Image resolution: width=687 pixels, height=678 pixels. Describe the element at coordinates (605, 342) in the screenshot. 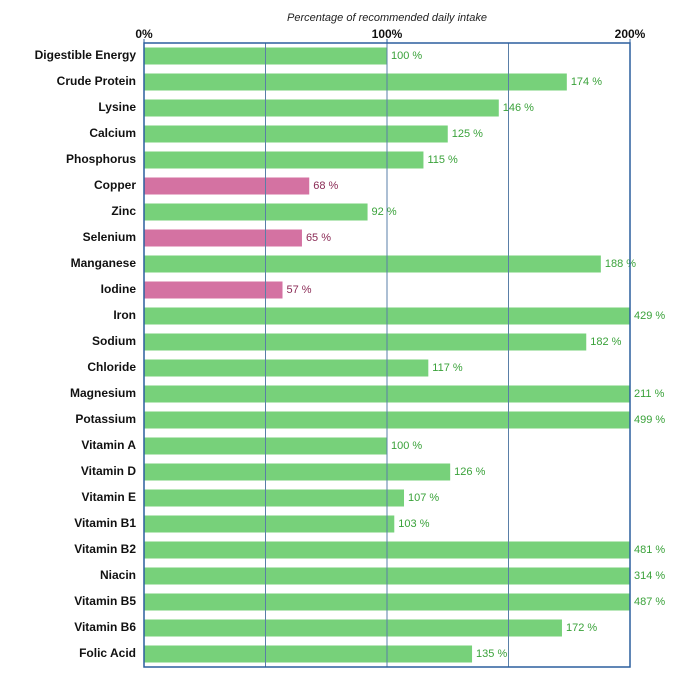

I see `value-label: 182 %` at that location.